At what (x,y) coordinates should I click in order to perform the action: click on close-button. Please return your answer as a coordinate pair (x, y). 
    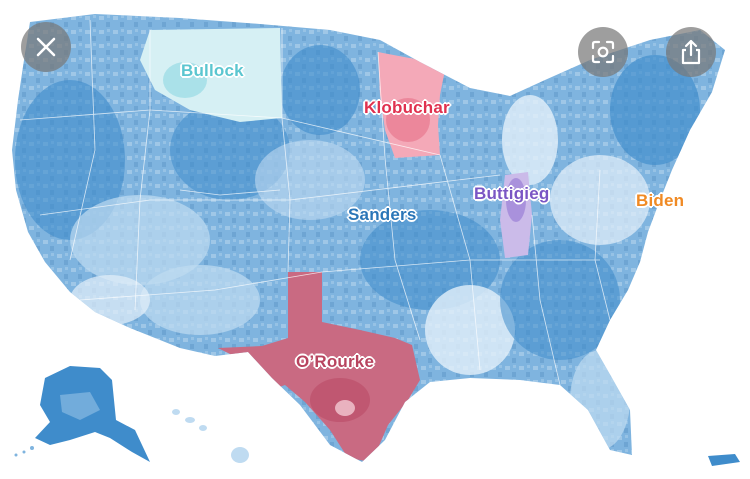
    Looking at the image, I should click on (46, 47).